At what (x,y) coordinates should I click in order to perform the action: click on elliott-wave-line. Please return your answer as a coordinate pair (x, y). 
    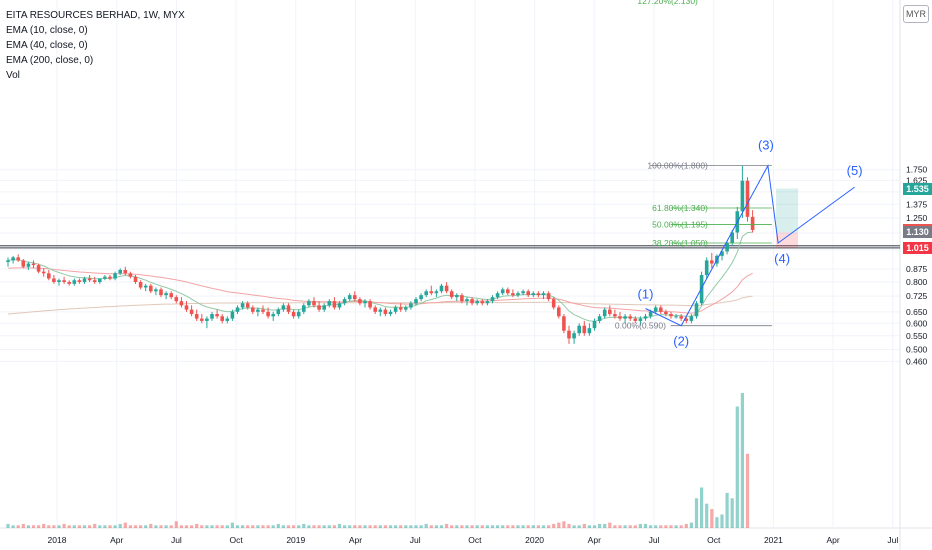
    Looking at the image, I should click on (750, 245).